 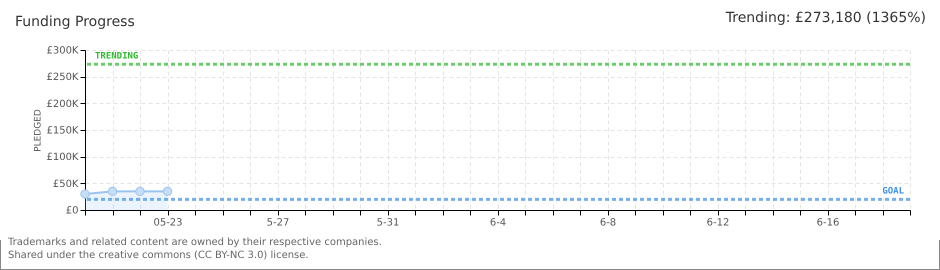 I want to click on x-tick-label: 6-4, so click(x=498, y=223).